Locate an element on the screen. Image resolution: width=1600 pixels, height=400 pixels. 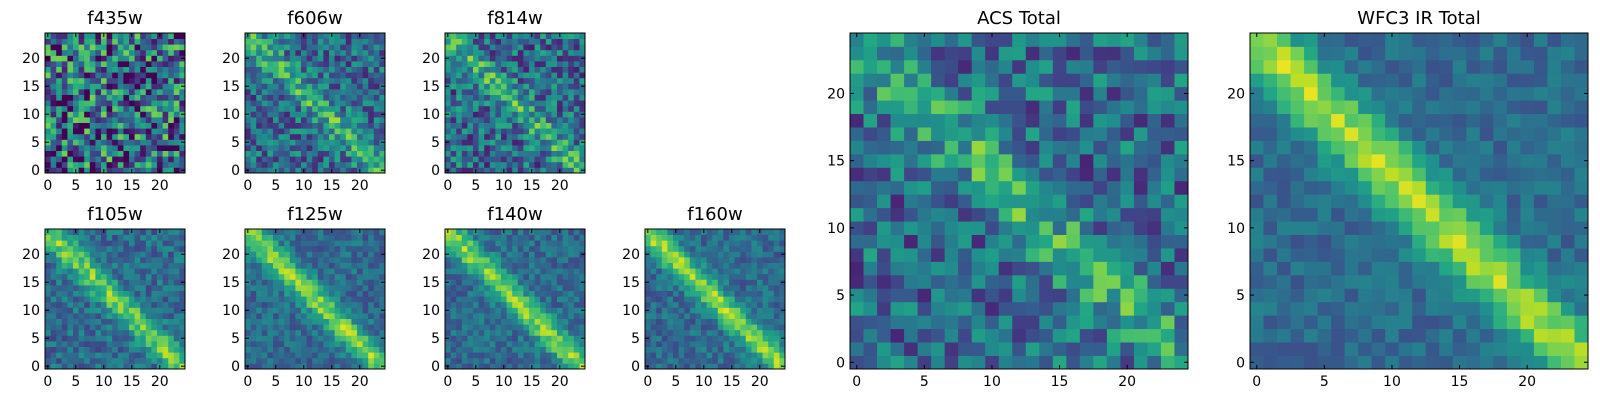
y-tick-label: 0 is located at coordinates (435, 367).